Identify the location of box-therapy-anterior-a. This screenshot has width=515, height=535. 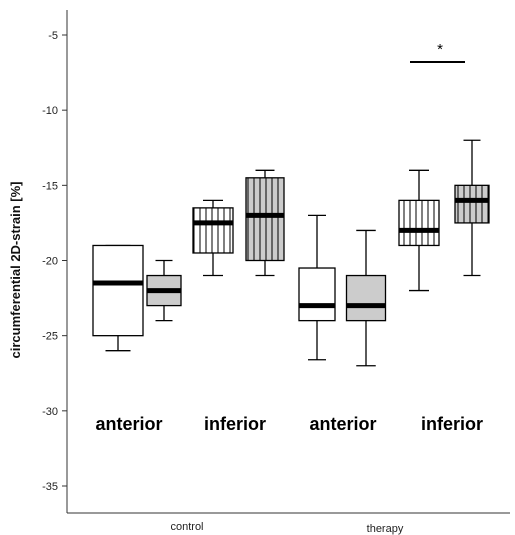
(317, 287).